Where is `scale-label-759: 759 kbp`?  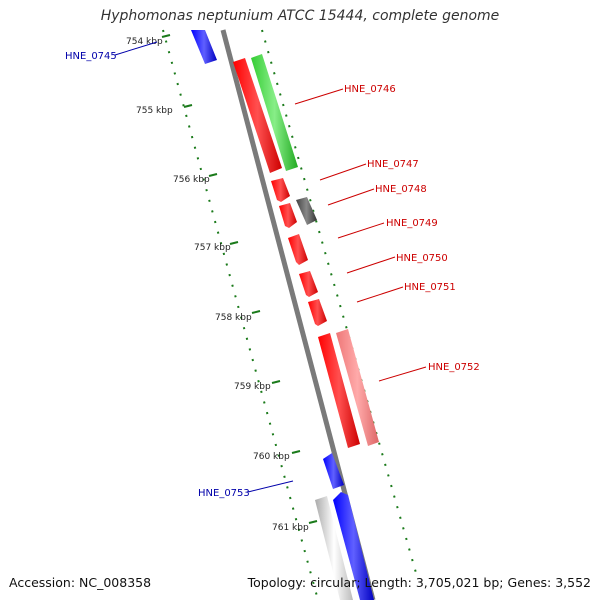
scale-label-759: 759 kbp is located at coordinates (252, 387).